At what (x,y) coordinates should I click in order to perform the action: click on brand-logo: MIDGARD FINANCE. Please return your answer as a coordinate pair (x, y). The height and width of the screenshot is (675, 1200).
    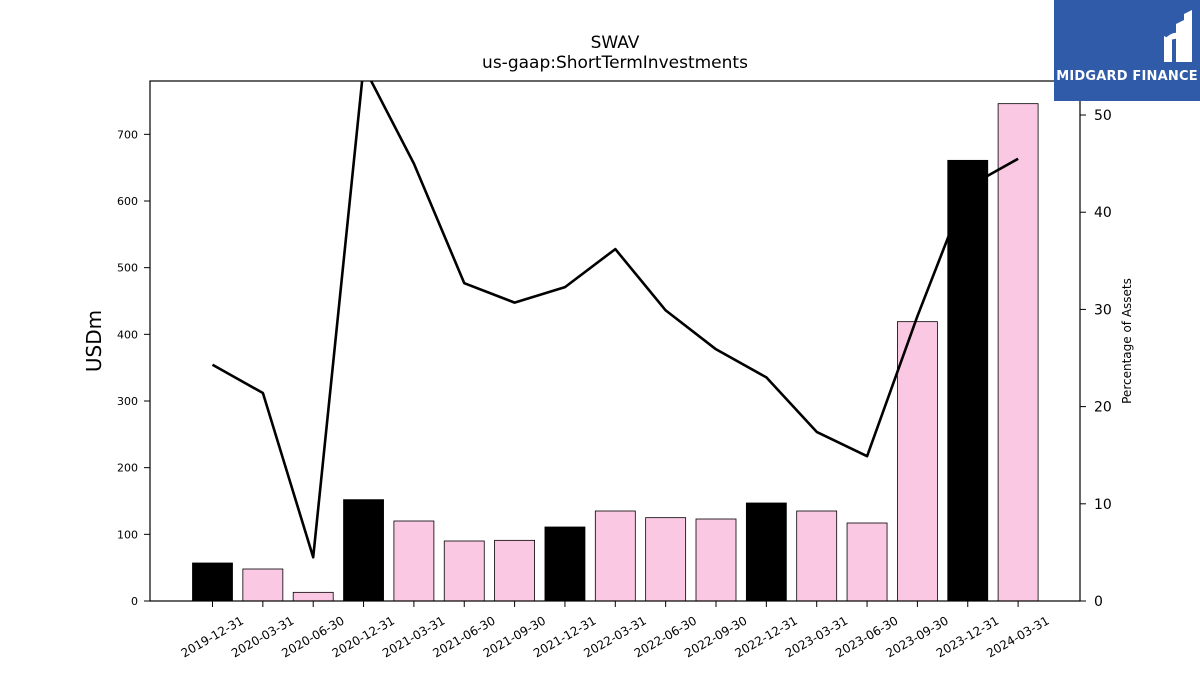
    Looking at the image, I should click on (1127, 50).